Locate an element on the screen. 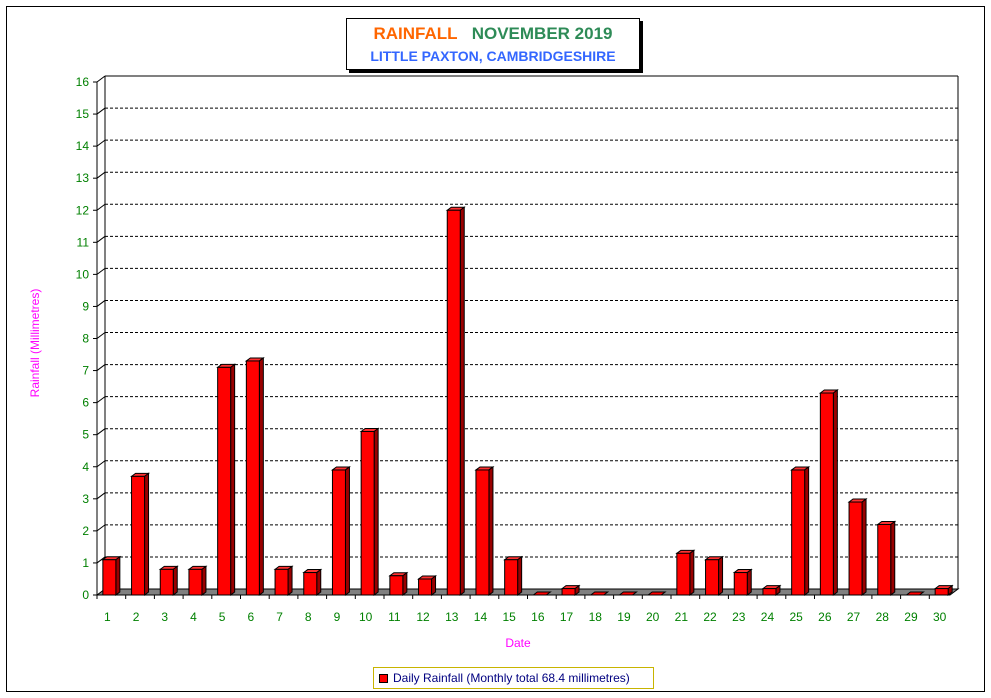 This screenshot has height=698, width=991. y-tick-label: 12 is located at coordinates (83, 210).